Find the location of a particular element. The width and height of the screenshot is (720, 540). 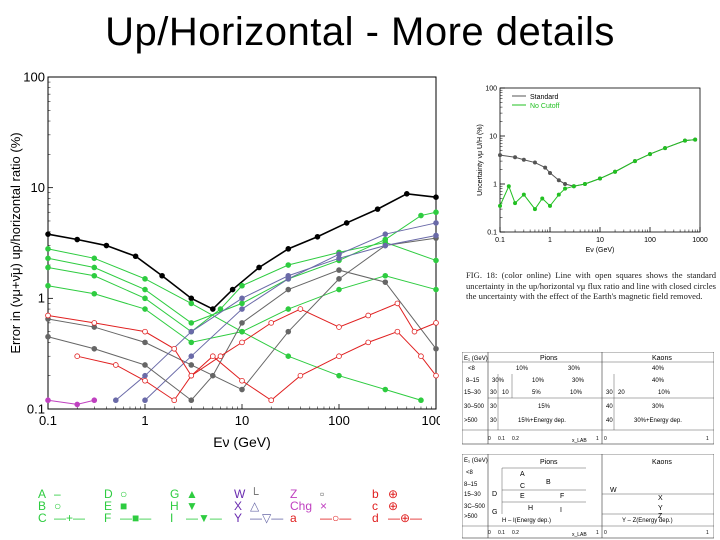

legend-item: A – is located at coordinates (73, 494).